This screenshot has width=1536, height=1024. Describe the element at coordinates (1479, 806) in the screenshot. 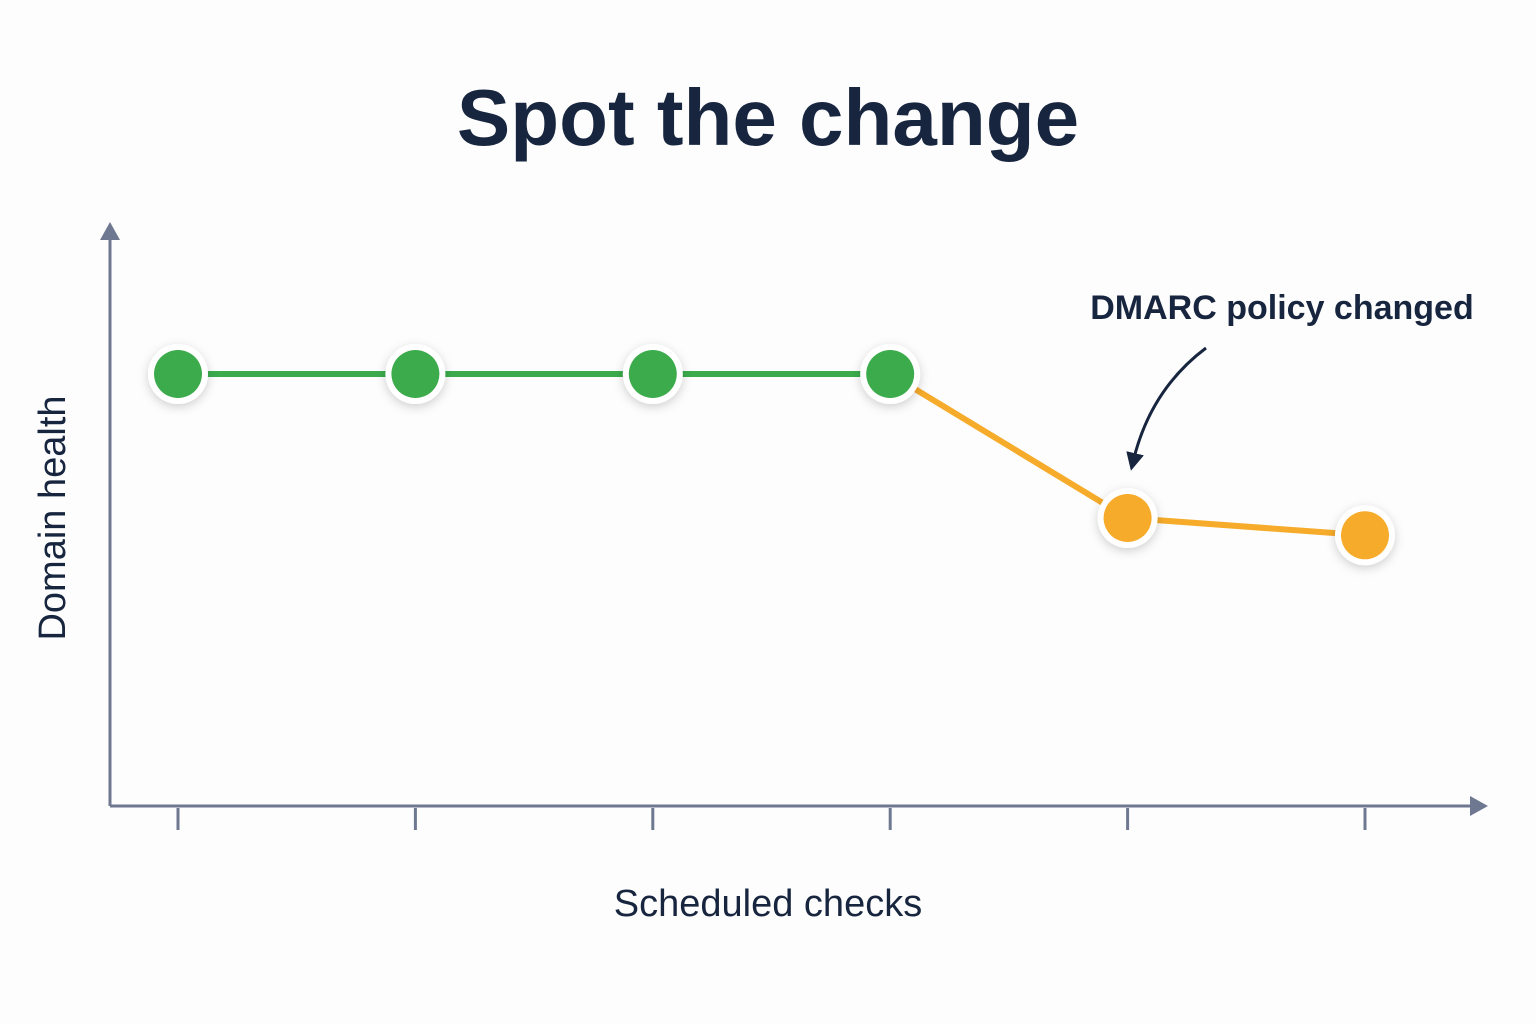

I see `x-axis-arrow` at that location.